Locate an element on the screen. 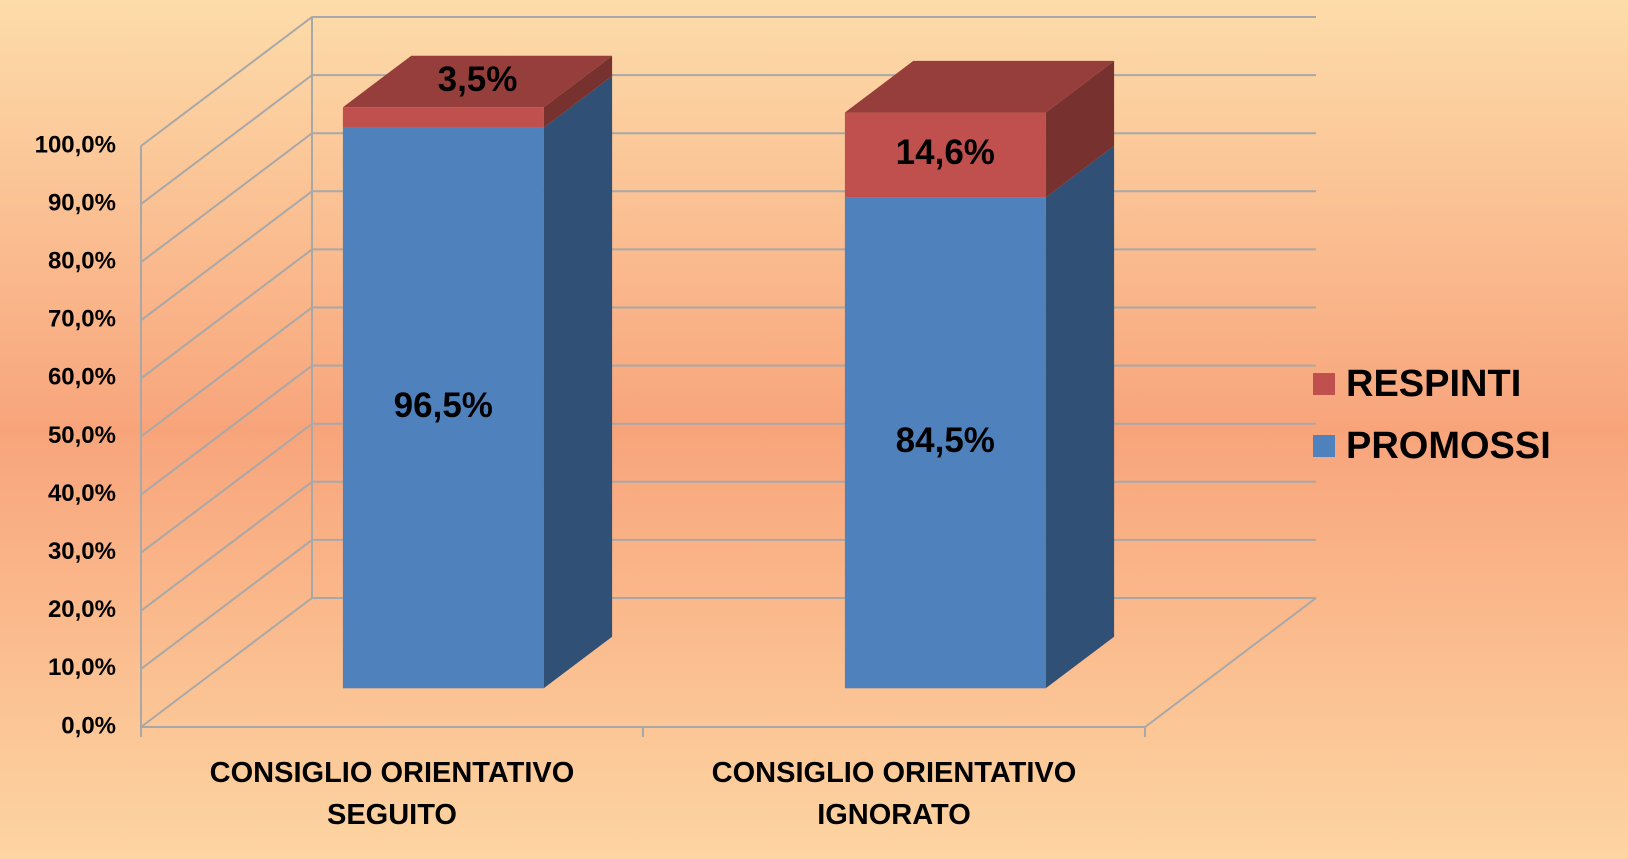 The height and width of the screenshot is (859, 1628). data-label: 3,5% is located at coordinates (478, 79).